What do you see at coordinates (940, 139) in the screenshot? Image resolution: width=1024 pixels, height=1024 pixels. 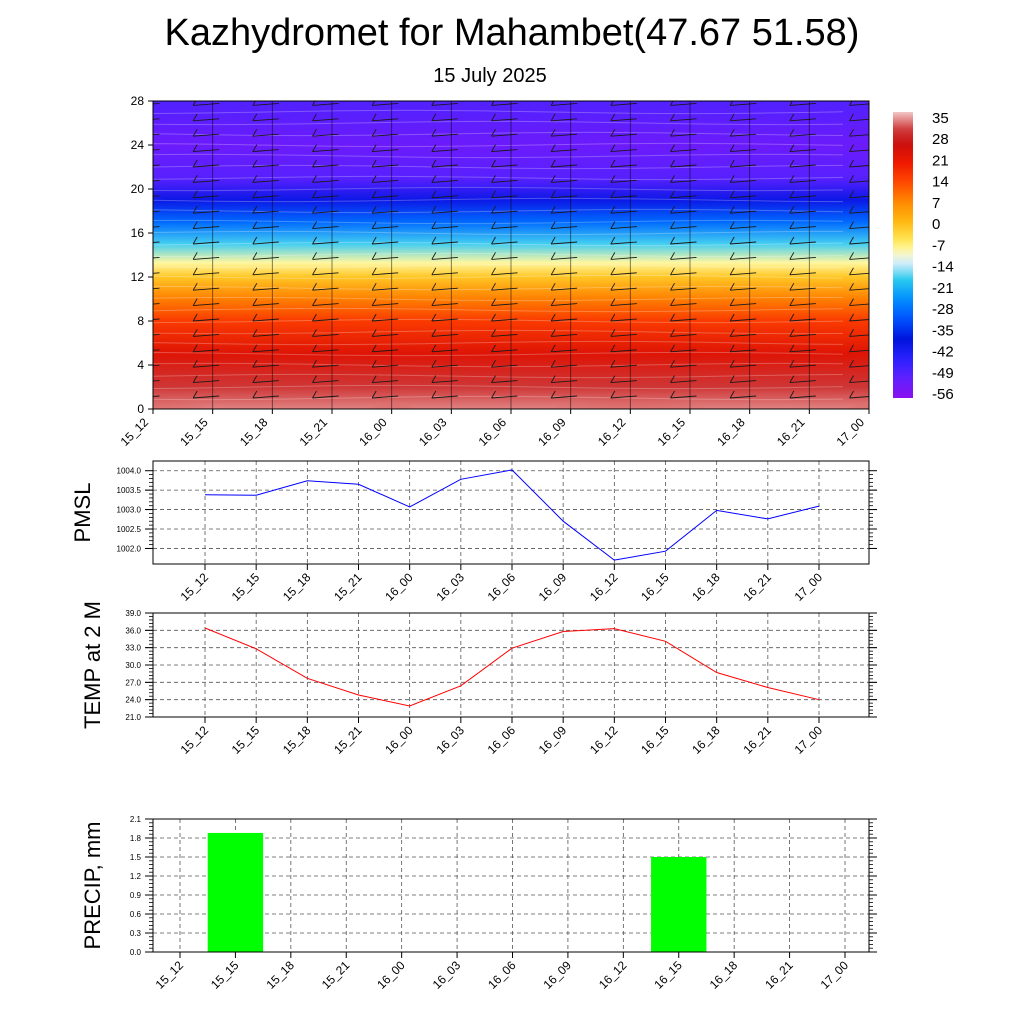 I see `colorbar-label: 28` at bounding box center [940, 139].